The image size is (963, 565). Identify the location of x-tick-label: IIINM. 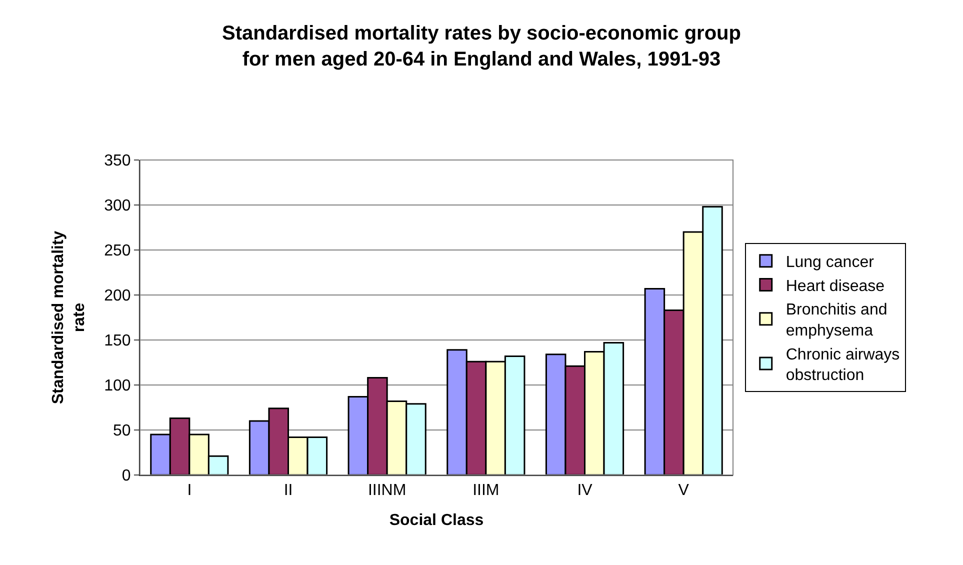
(387, 491).